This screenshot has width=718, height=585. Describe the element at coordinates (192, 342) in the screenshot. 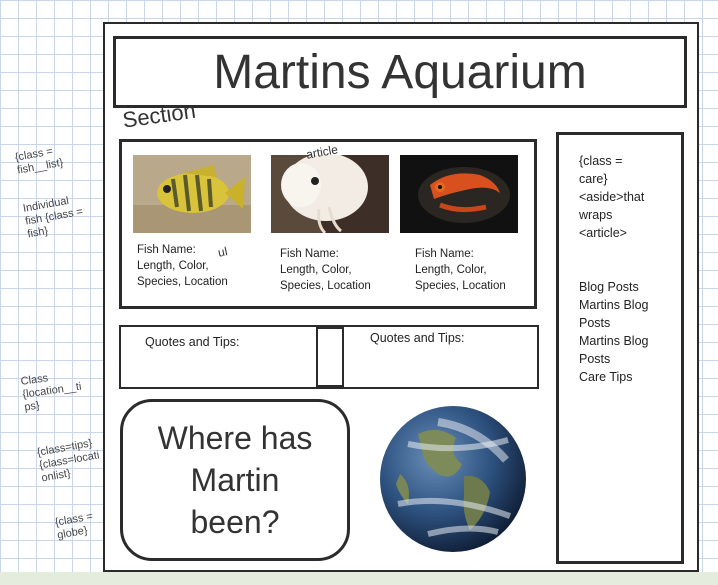

I see `tips-label-left: Quotes and Tips:` at that location.